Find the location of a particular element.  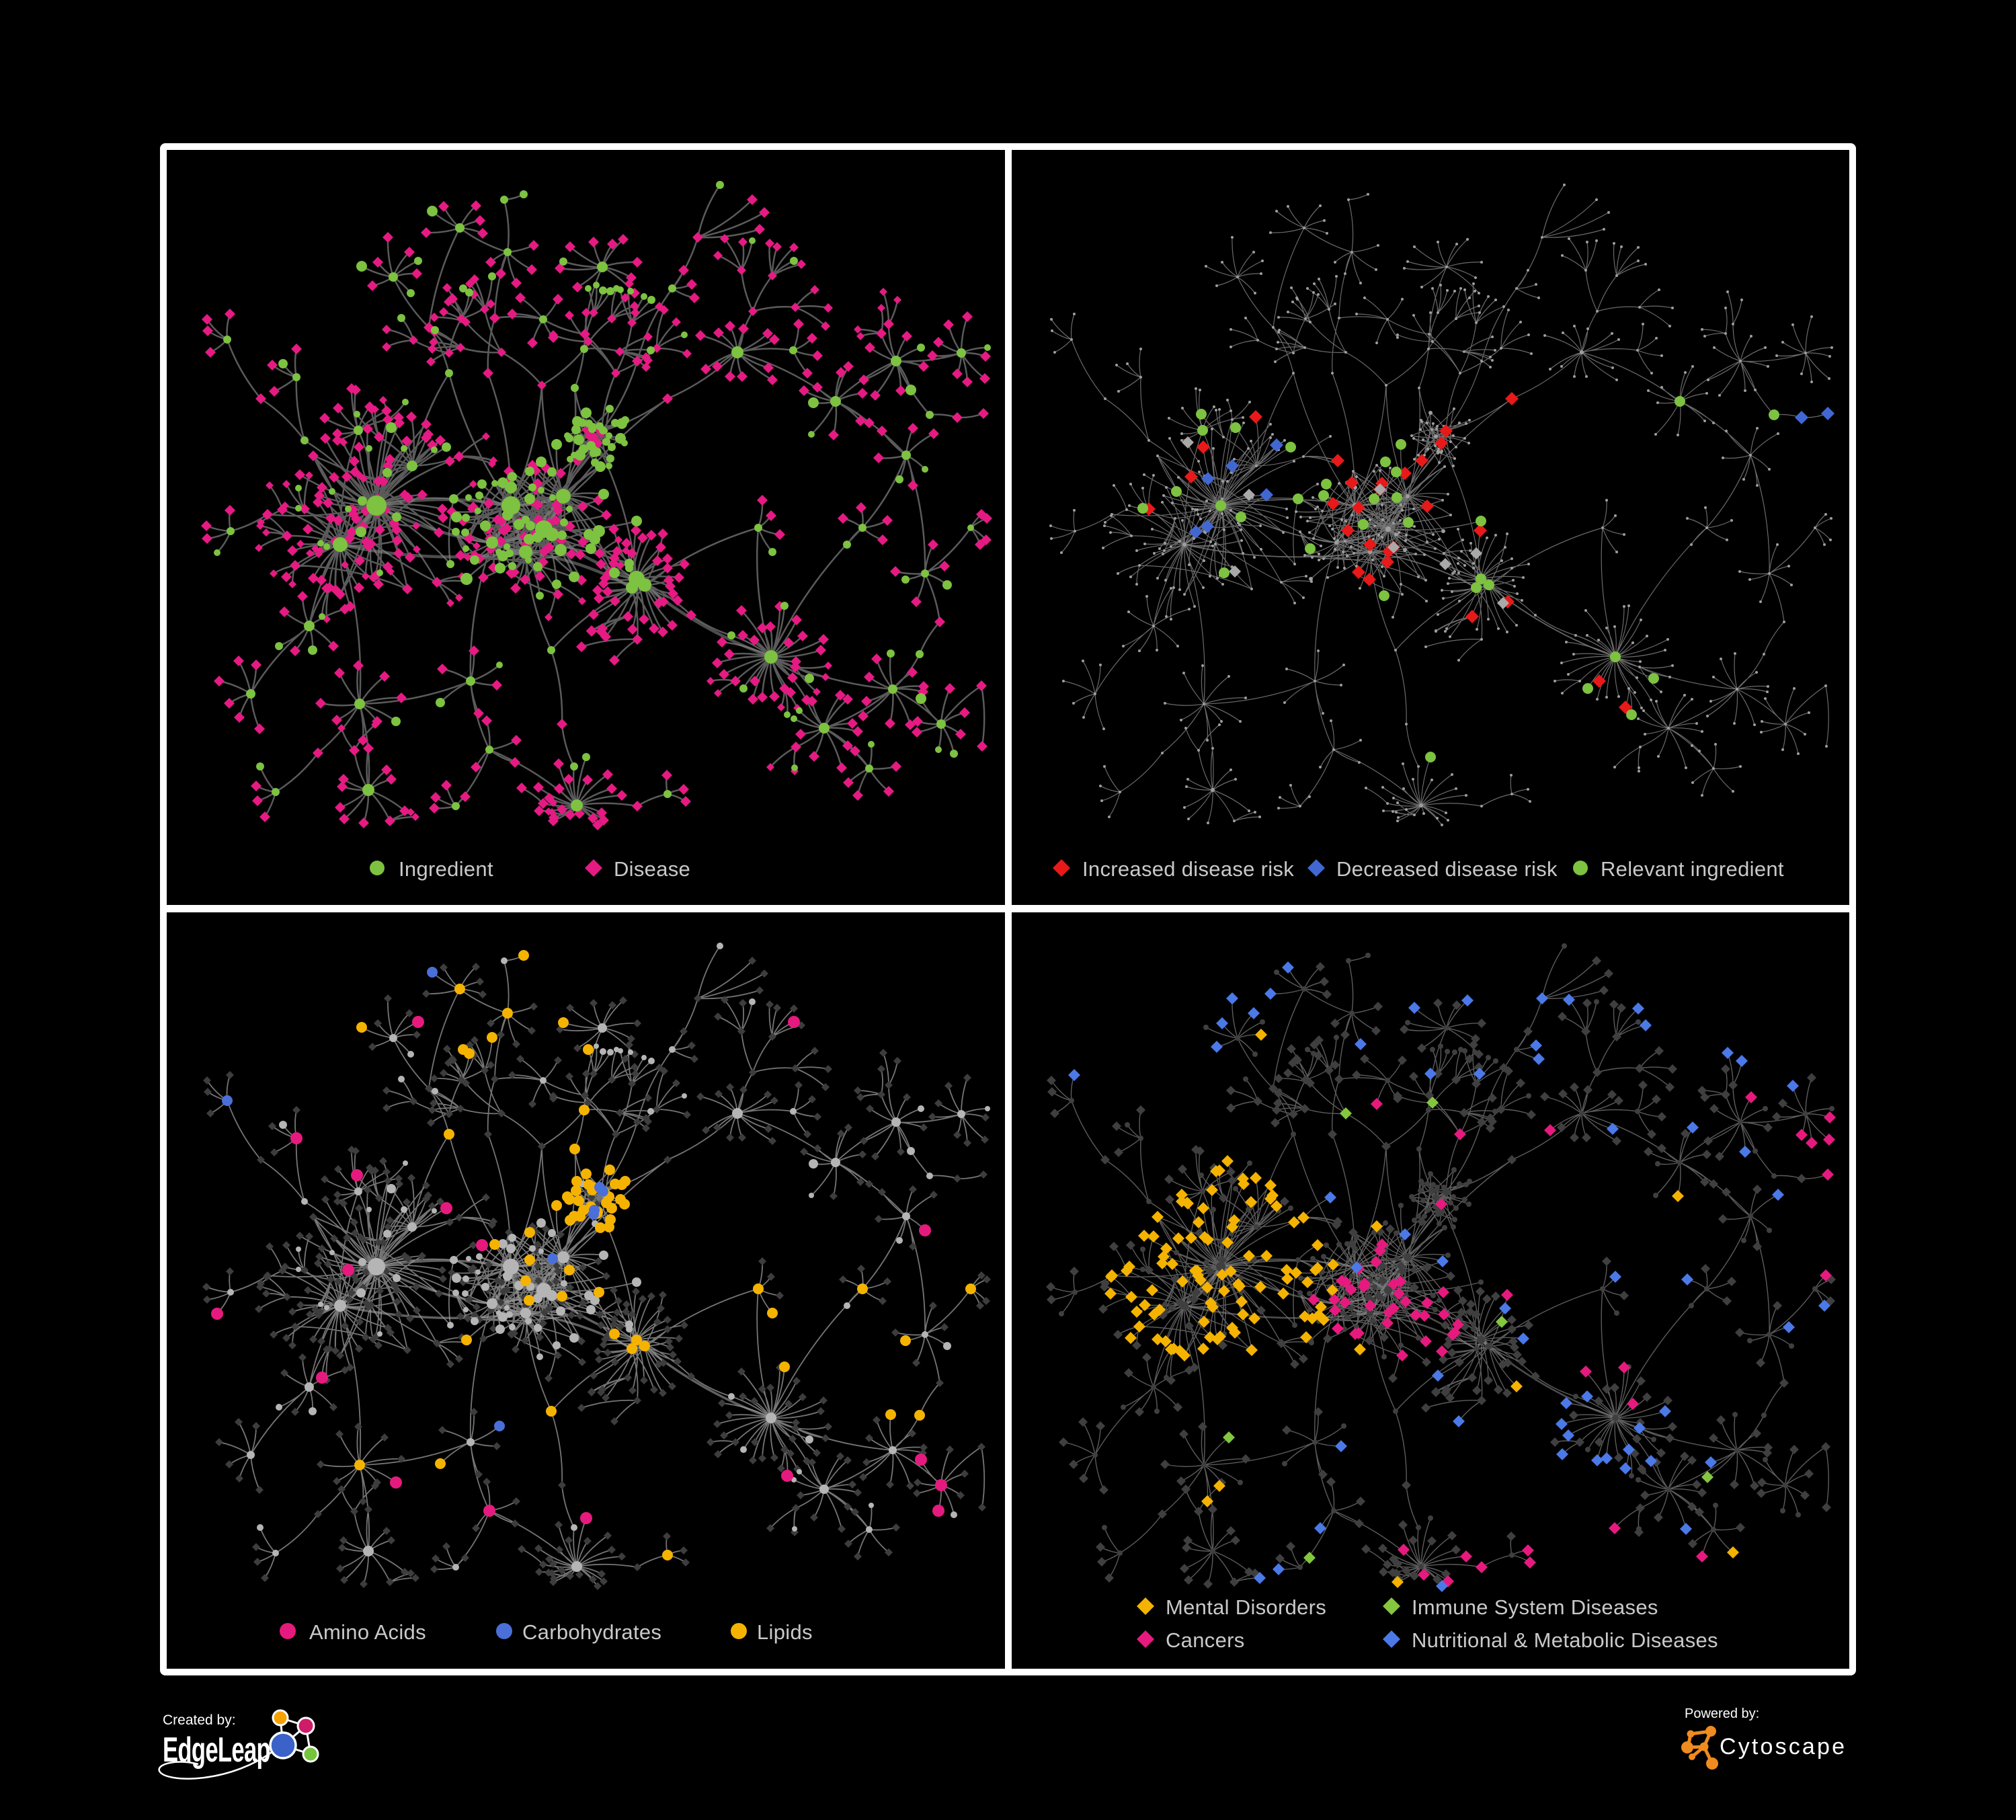

svg-text: EdgeLeap is located at coordinates (216, 1750).